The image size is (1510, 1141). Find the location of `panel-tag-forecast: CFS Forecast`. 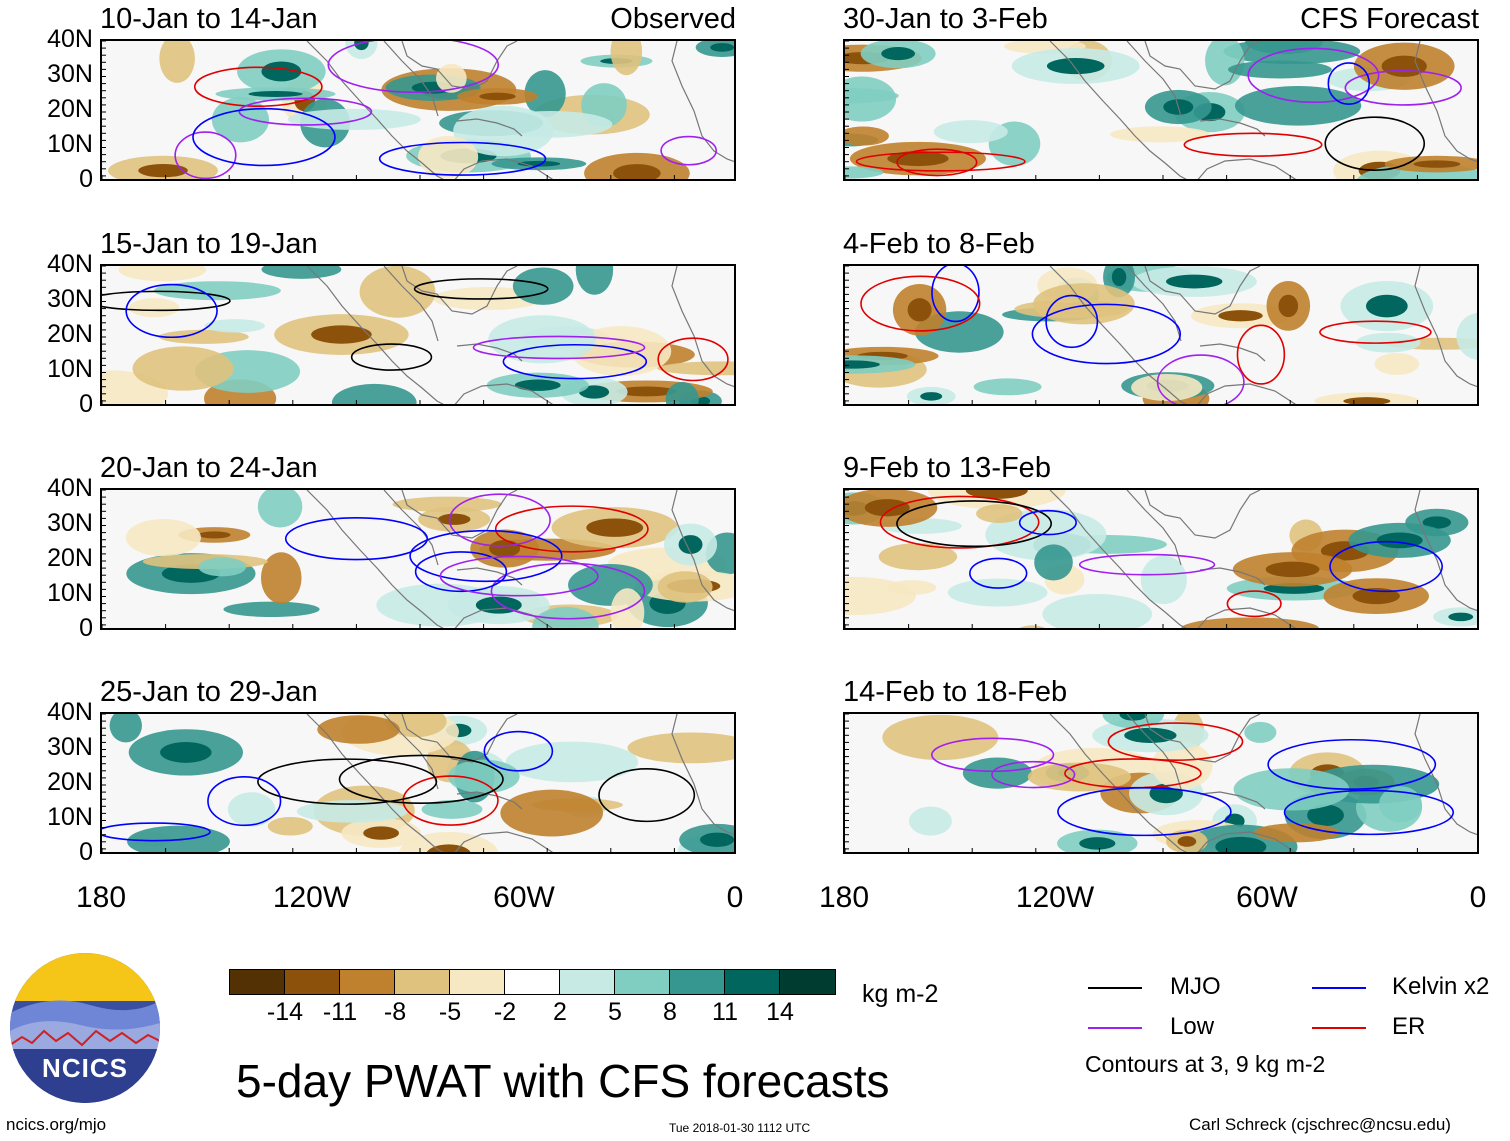

panel-tag-forecast: CFS Forecast is located at coordinates (1389, 19).